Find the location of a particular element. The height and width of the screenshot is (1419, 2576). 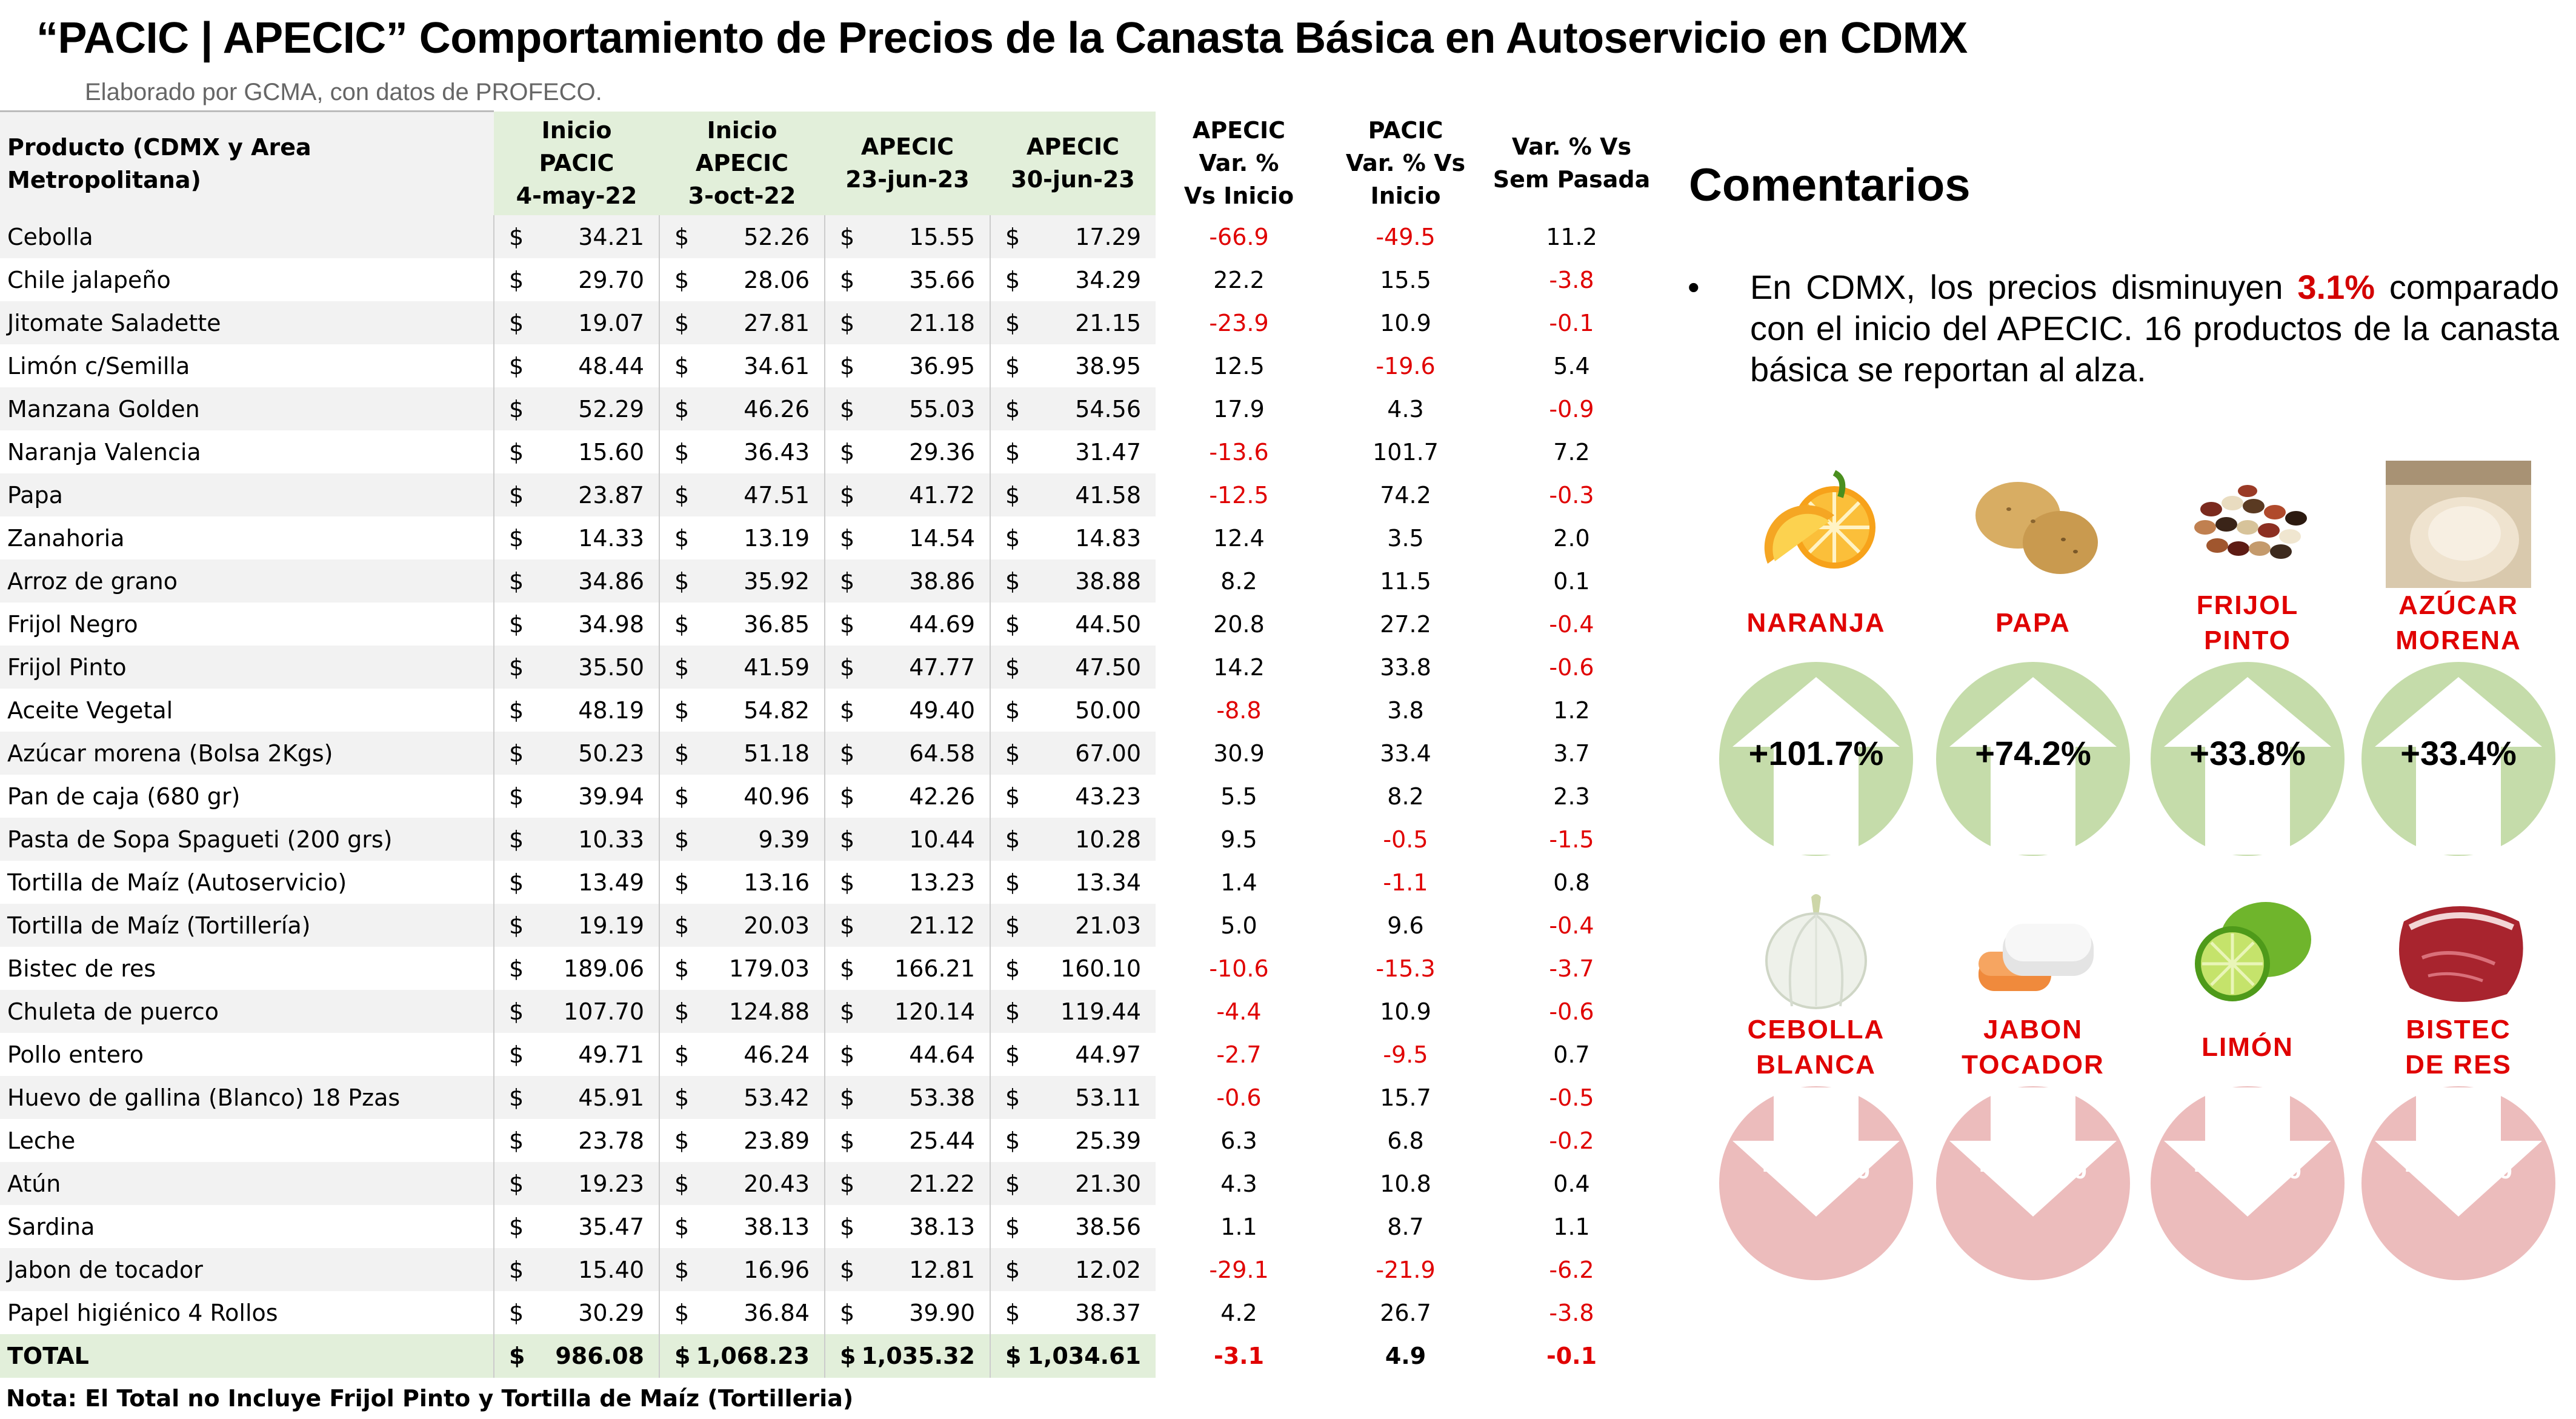

price-value: 14.83 is located at coordinates (1108, 538).